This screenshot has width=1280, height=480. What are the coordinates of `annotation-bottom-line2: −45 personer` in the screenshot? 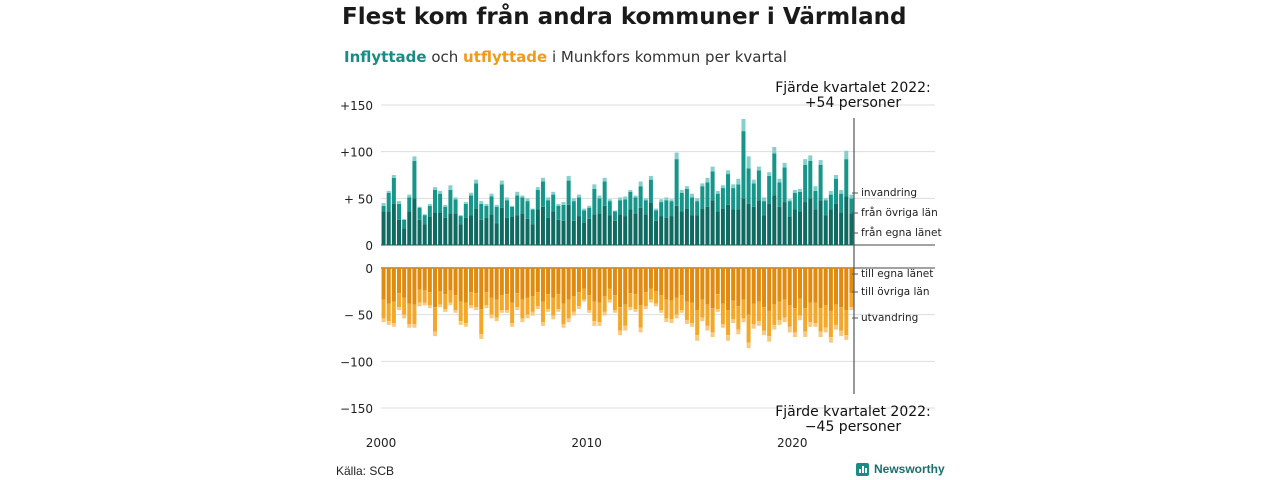 It's located at (853, 427).